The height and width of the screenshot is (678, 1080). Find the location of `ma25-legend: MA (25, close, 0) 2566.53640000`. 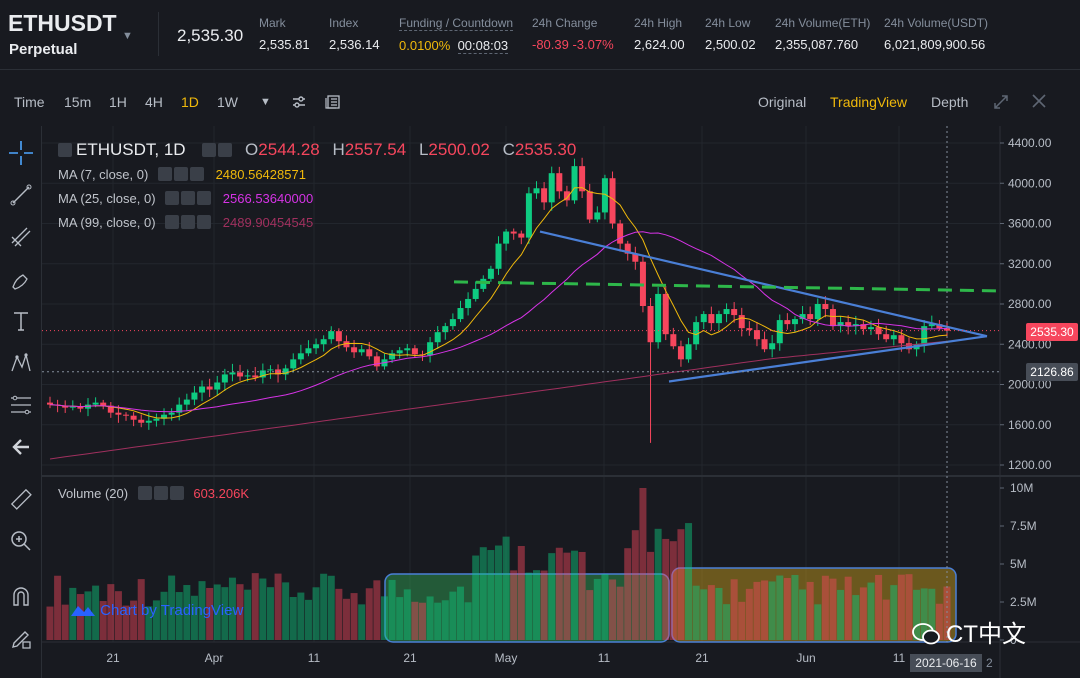

ma25-legend: MA (25, close, 0) 2566.53640000 is located at coordinates (185, 198).